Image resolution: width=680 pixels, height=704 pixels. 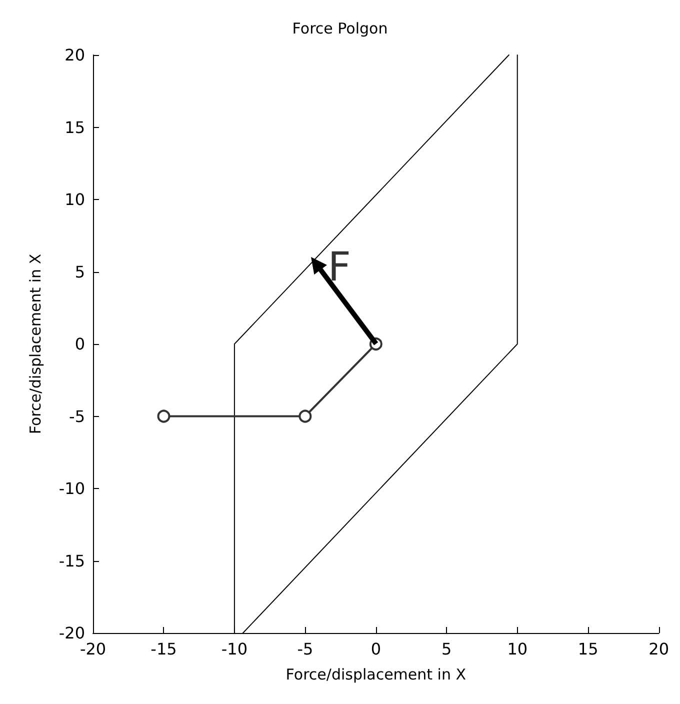 What do you see at coordinates (74, 55) in the screenshot?
I see `y-tick-label: 20` at bounding box center [74, 55].